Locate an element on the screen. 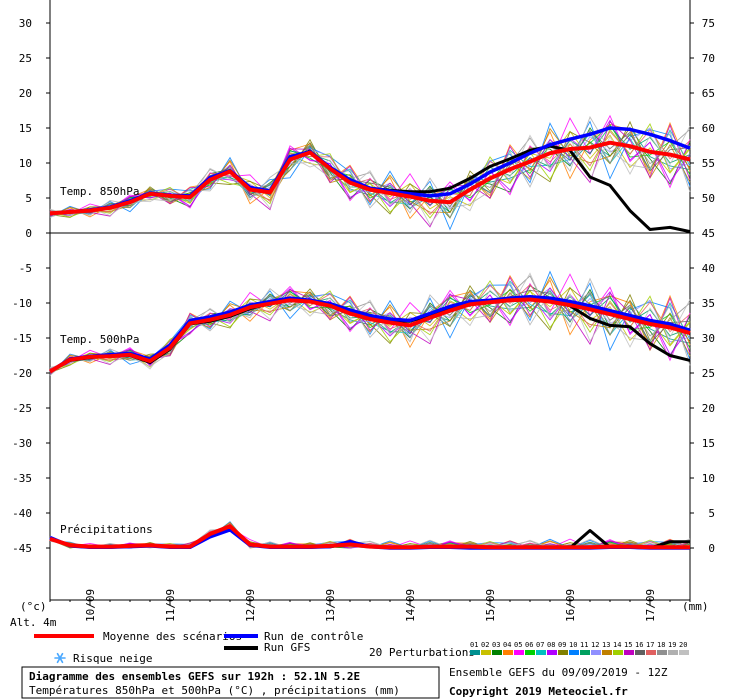  left-axis-unit: (°c) is located at coordinates (33, 606).